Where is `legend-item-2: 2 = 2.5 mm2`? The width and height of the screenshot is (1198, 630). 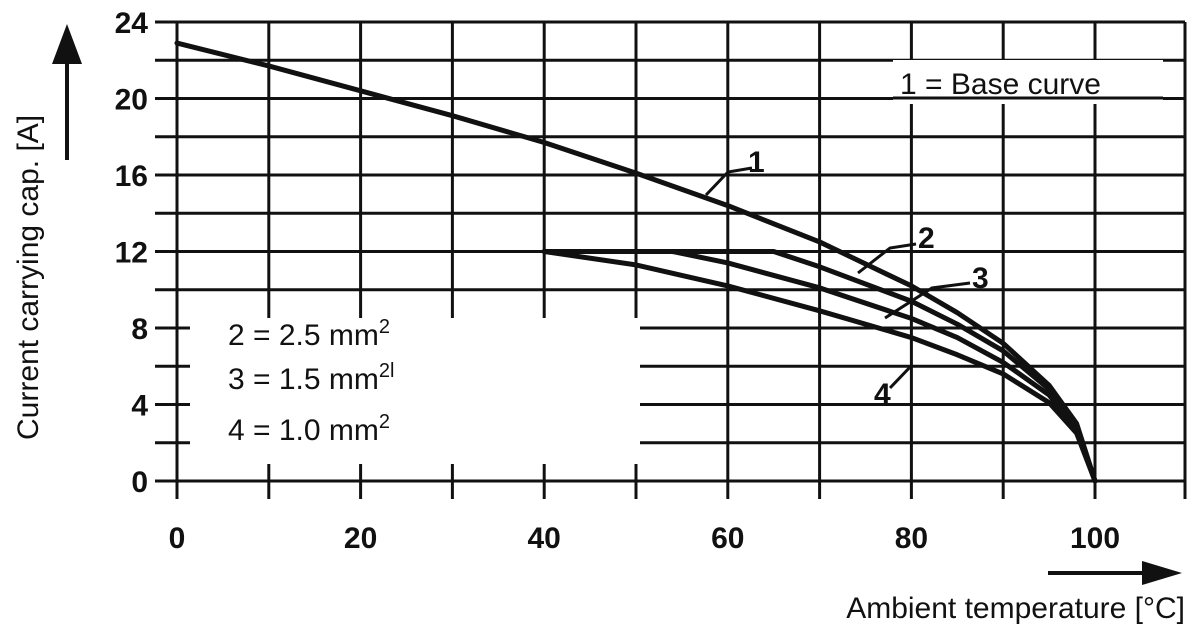 legend-item-2: 2 = 2.5 mm2 is located at coordinates (309, 334).